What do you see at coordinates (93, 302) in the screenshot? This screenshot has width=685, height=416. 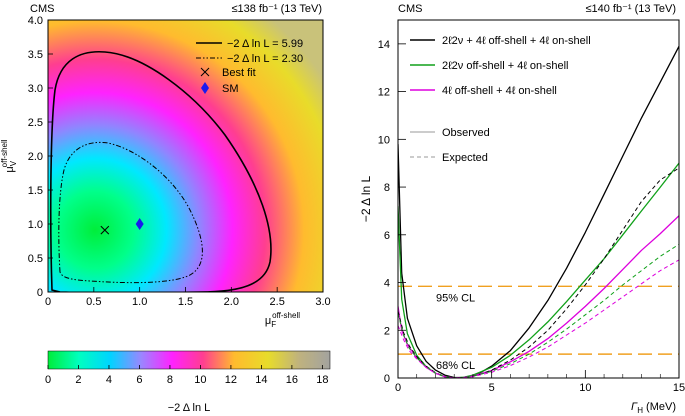 I see `left-x-tick-label: 0.5` at bounding box center [93, 302].